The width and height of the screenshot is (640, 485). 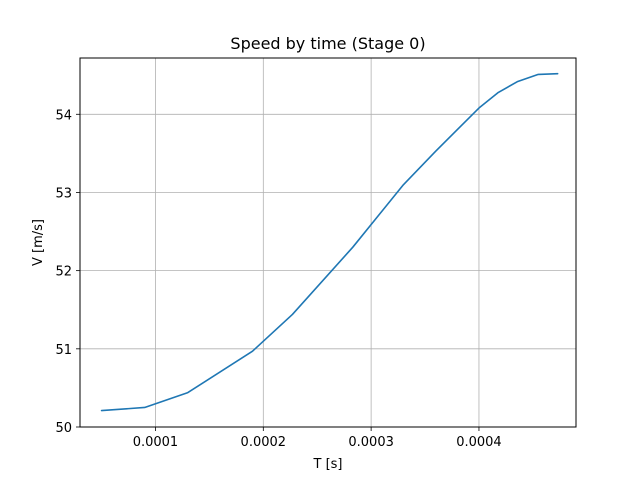 I want to click on x-tick-label: 0.0002, so click(x=264, y=442).